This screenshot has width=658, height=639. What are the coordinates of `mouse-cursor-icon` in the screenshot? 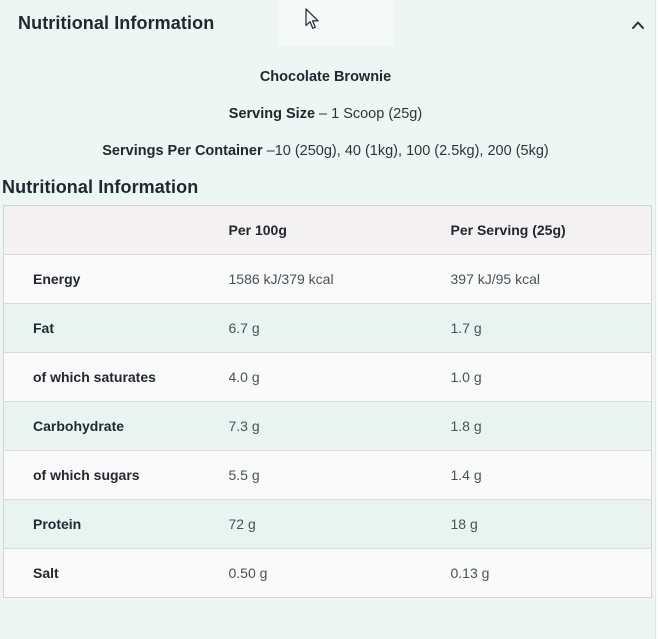 It's located at (312, 18).